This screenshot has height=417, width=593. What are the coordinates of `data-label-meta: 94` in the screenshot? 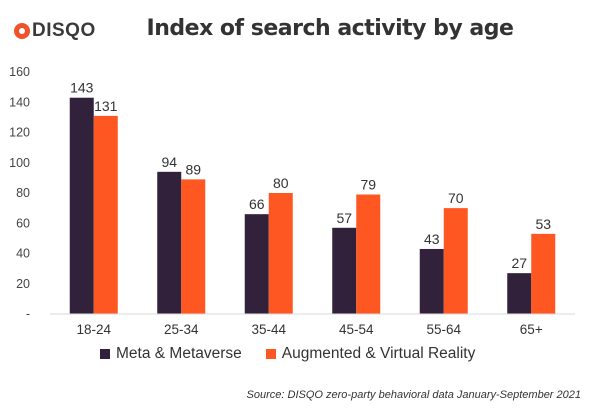 It's located at (169, 162).